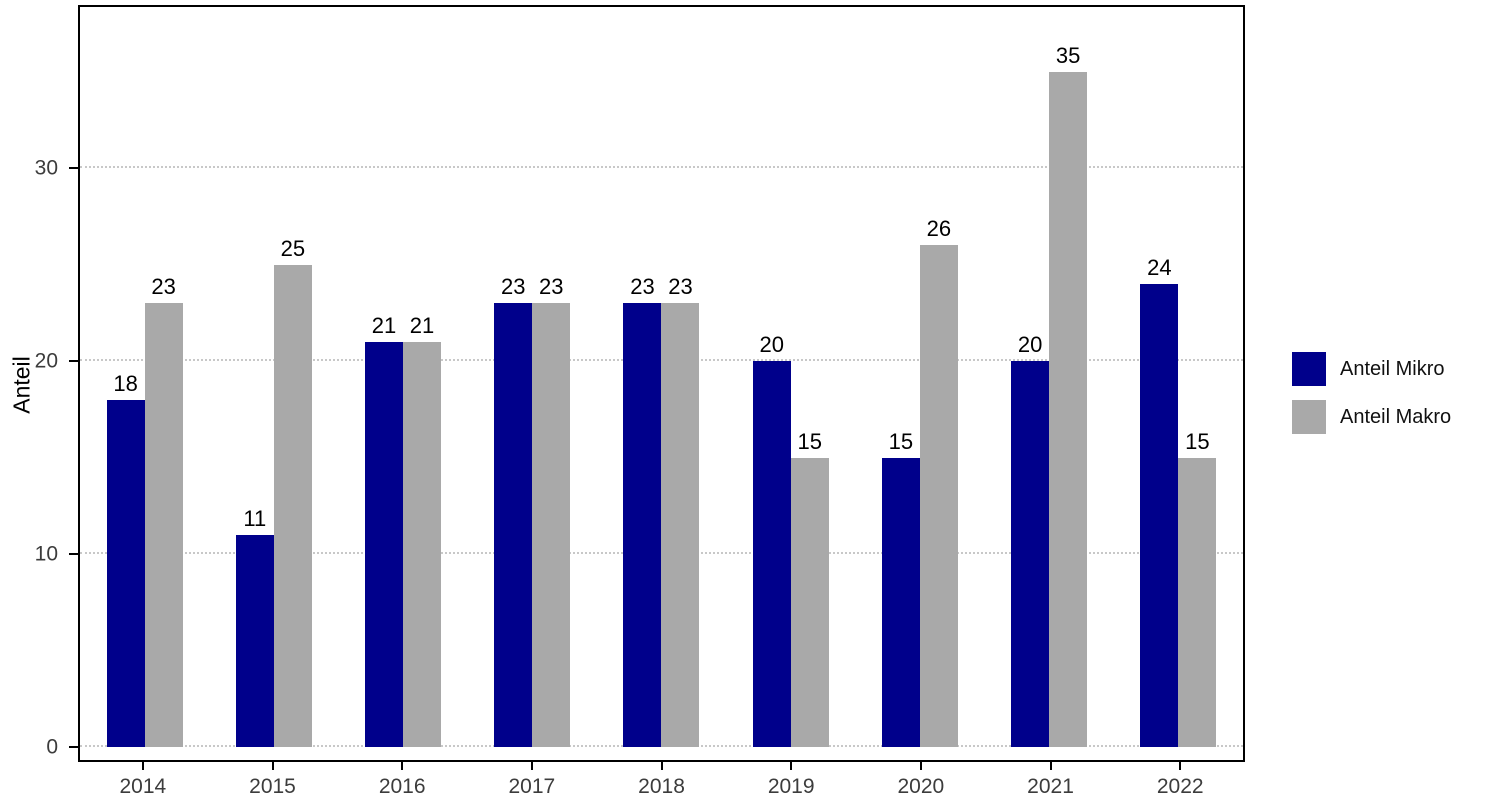 This screenshot has height=804, width=1503. What do you see at coordinates (1197, 588) in the screenshot?
I see `bar-anteil-makro-2022: 15` at bounding box center [1197, 588].